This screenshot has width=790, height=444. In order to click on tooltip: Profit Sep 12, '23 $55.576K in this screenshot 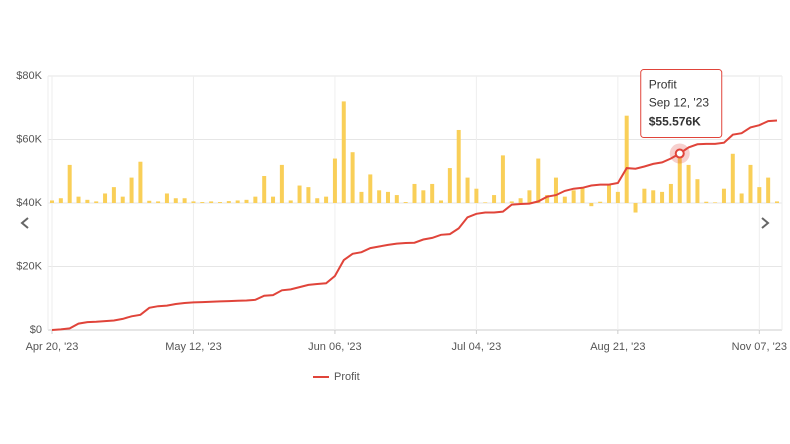, I will do `click(681, 104)`.